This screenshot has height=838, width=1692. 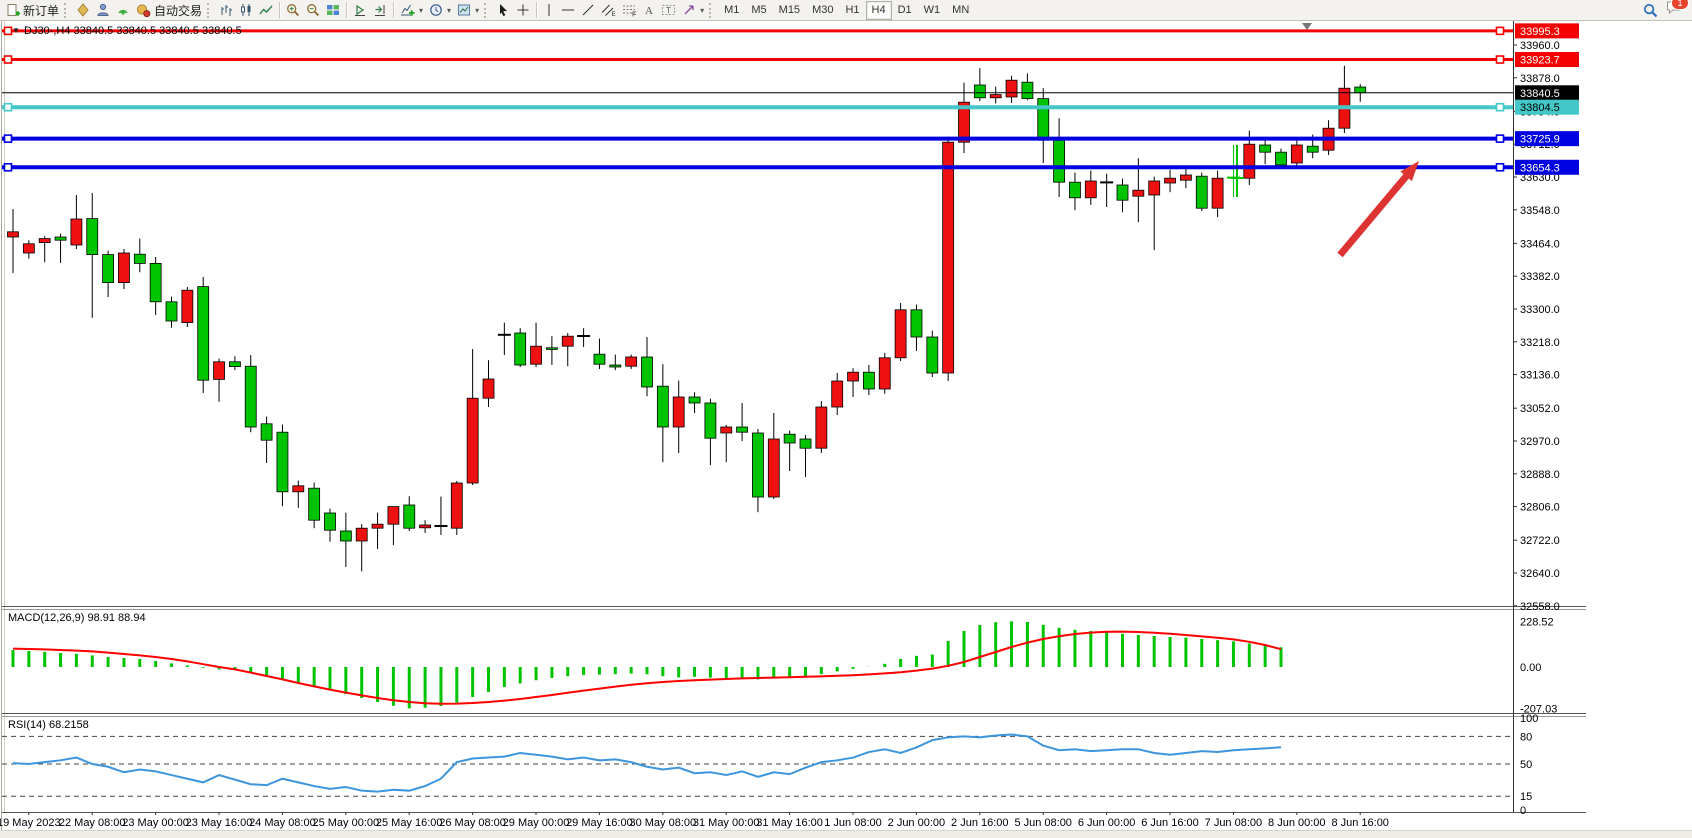 I want to click on bar-chart-button, so click(x=226, y=10).